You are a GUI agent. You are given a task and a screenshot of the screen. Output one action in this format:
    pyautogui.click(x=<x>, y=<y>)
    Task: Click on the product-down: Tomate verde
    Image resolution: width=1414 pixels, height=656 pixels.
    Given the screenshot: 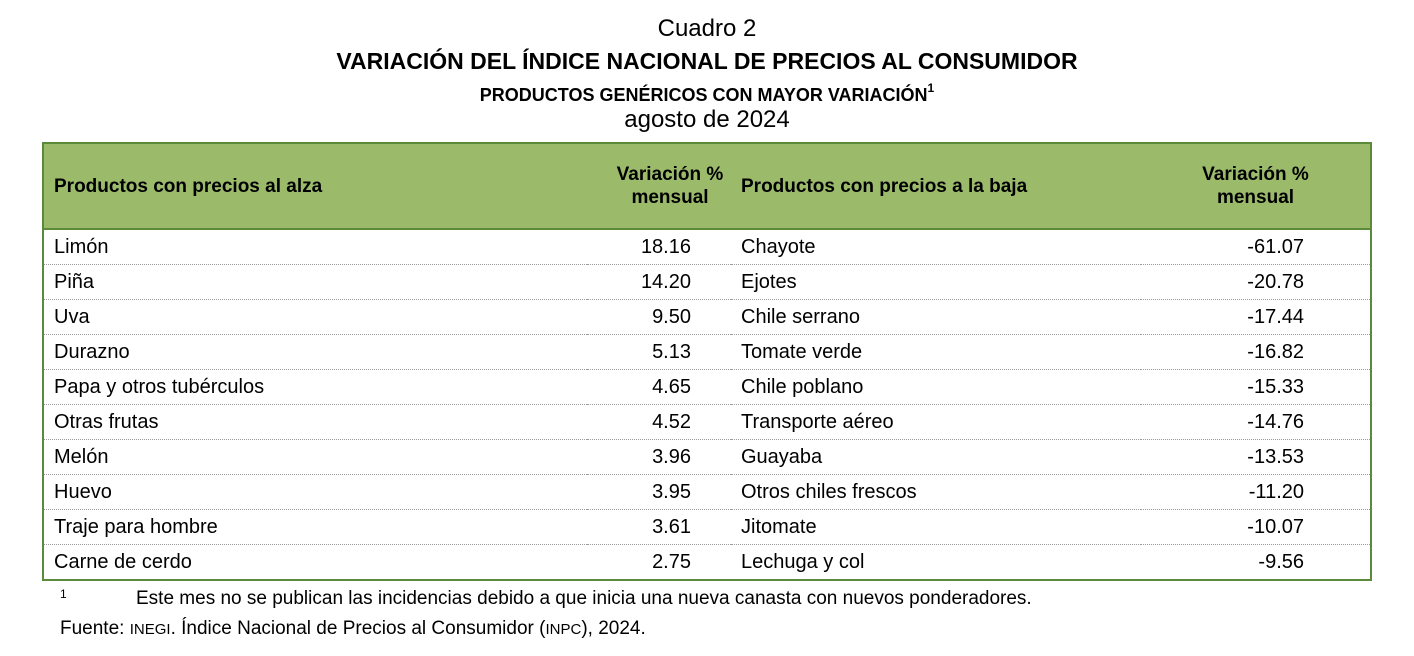 What is the action you would take?
    pyautogui.click(x=936, y=352)
    